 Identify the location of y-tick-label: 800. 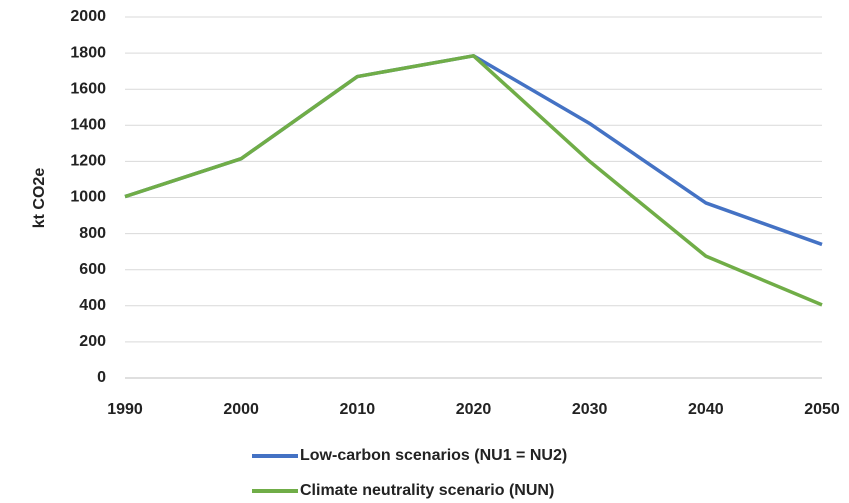
(92, 233).